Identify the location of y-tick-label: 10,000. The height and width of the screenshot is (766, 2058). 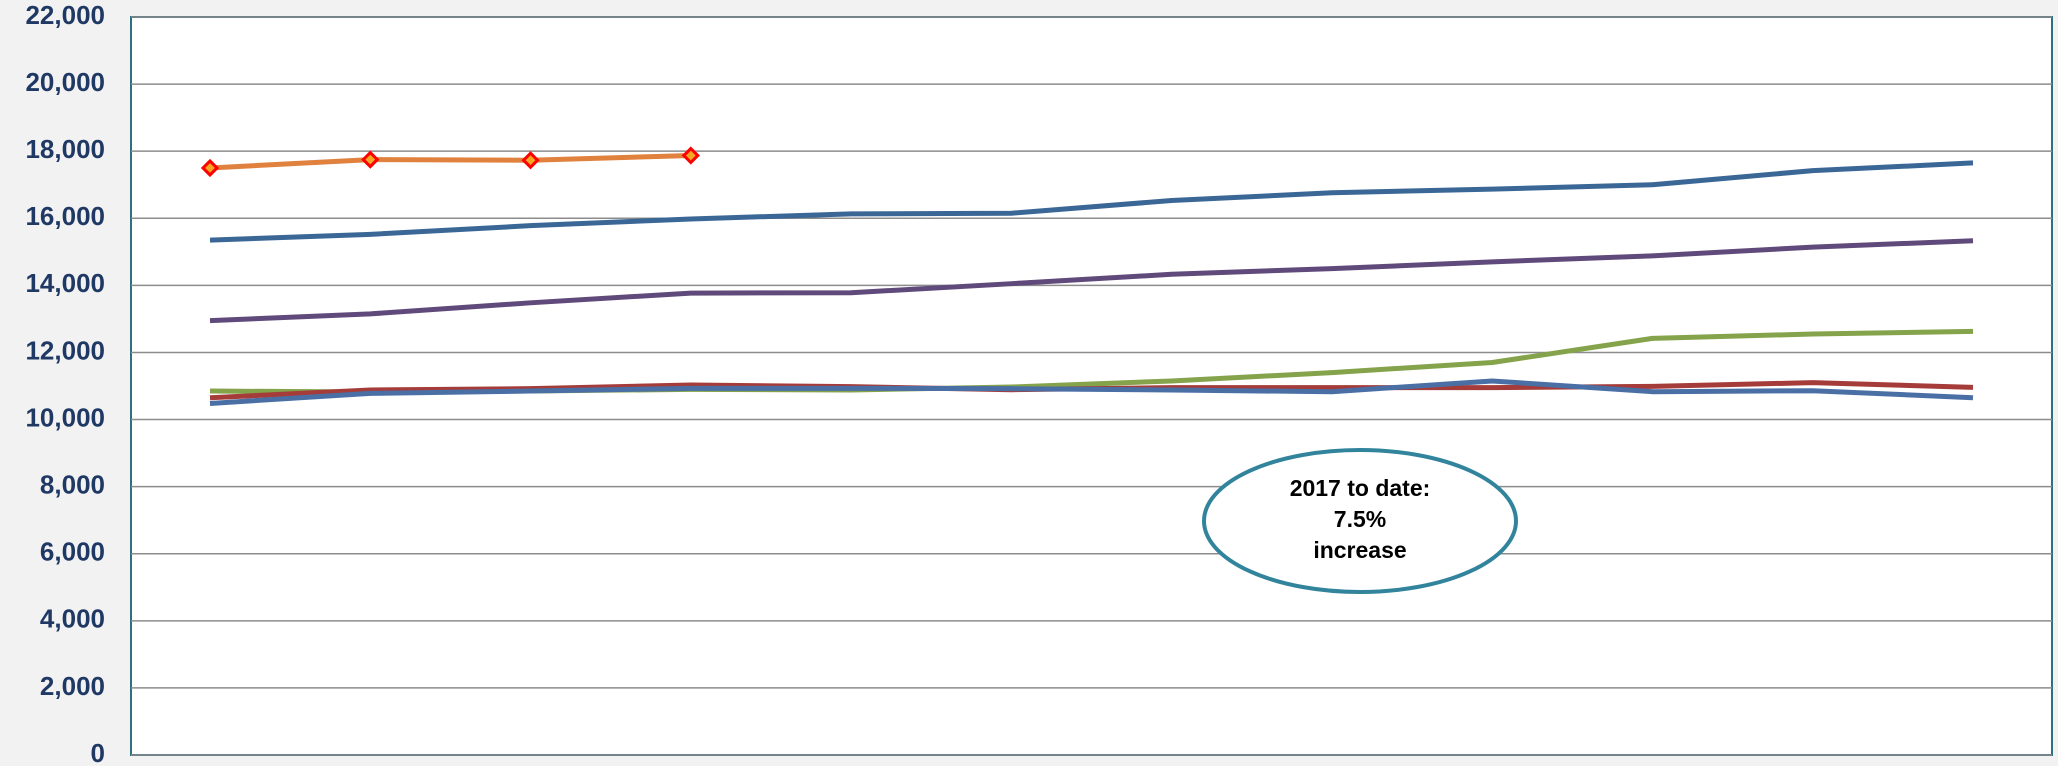
(65, 417).